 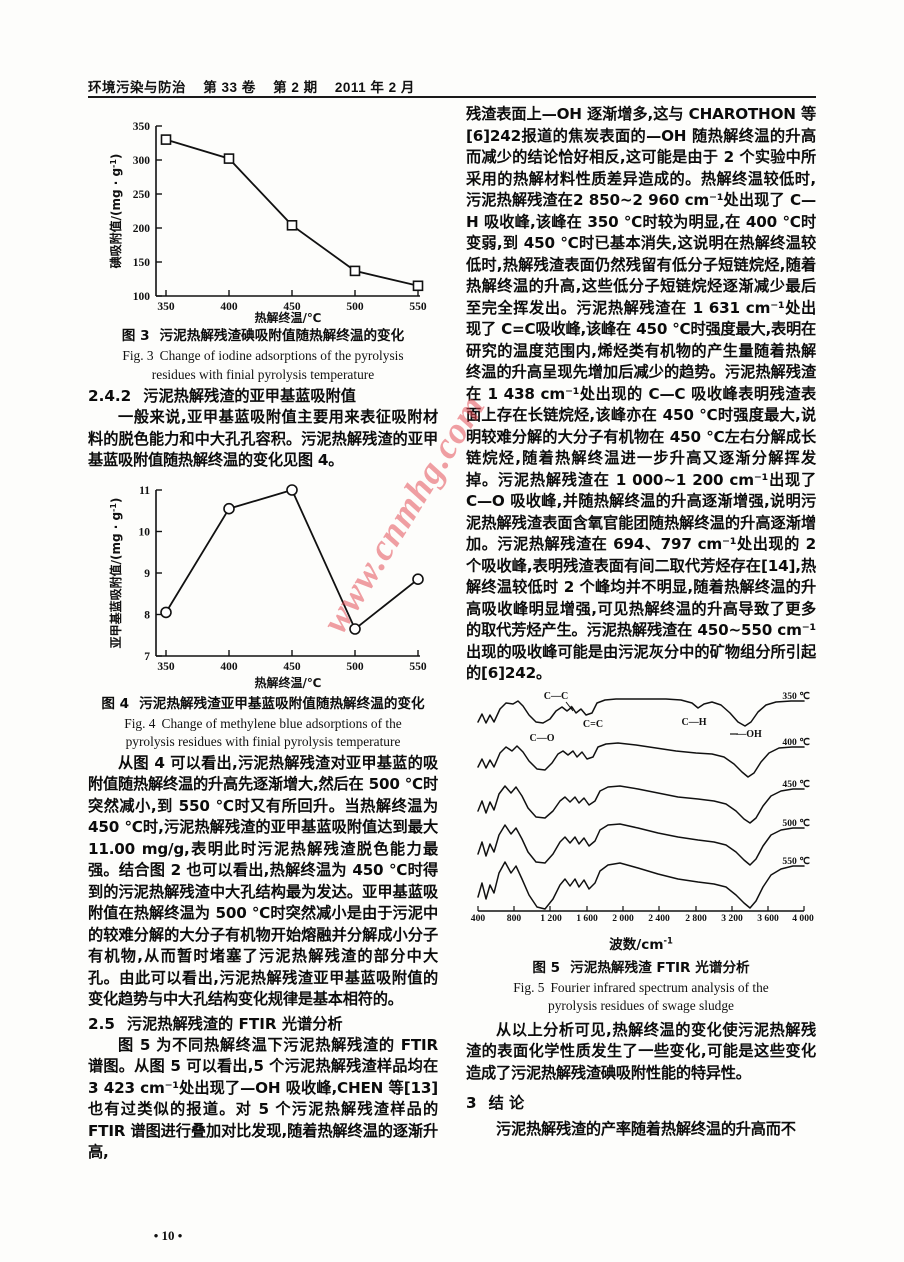 What do you see at coordinates (249, 396) in the screenshot?
I see `section-title-2-4-2: 污泥热解残渣的亚甲基蓝吸附值` at bounding box center [249, 396].